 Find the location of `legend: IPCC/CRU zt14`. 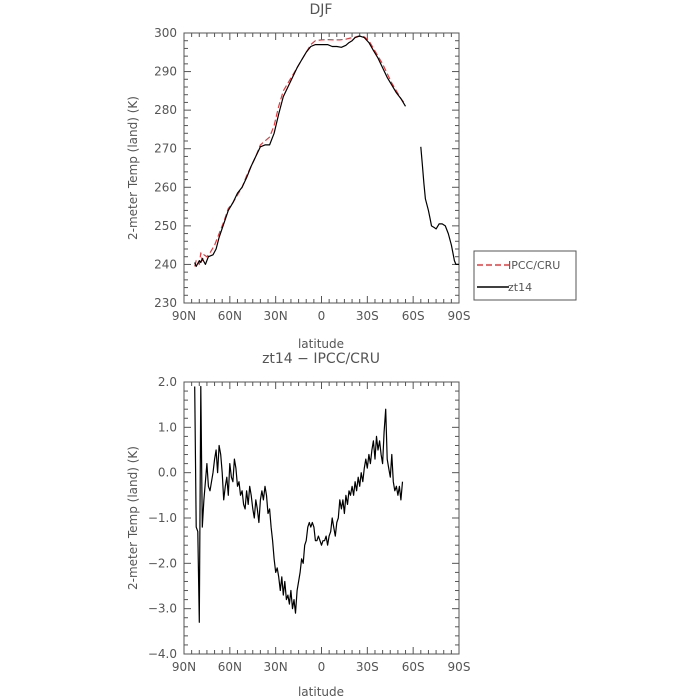

legend: IPCC/CRU zt14 is located at coordinates (525, 275).